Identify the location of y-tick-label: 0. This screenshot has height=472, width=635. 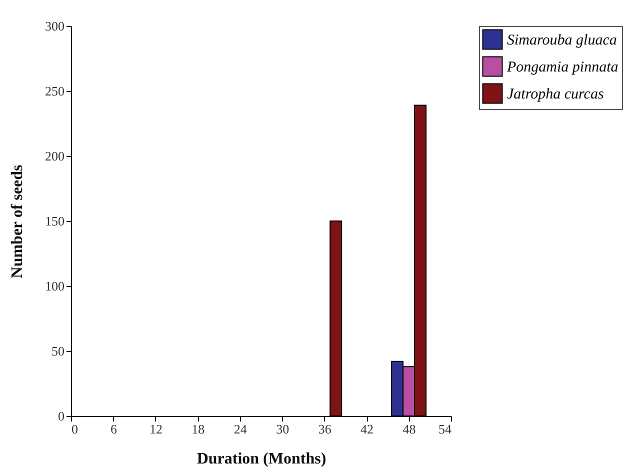
(61, 416).